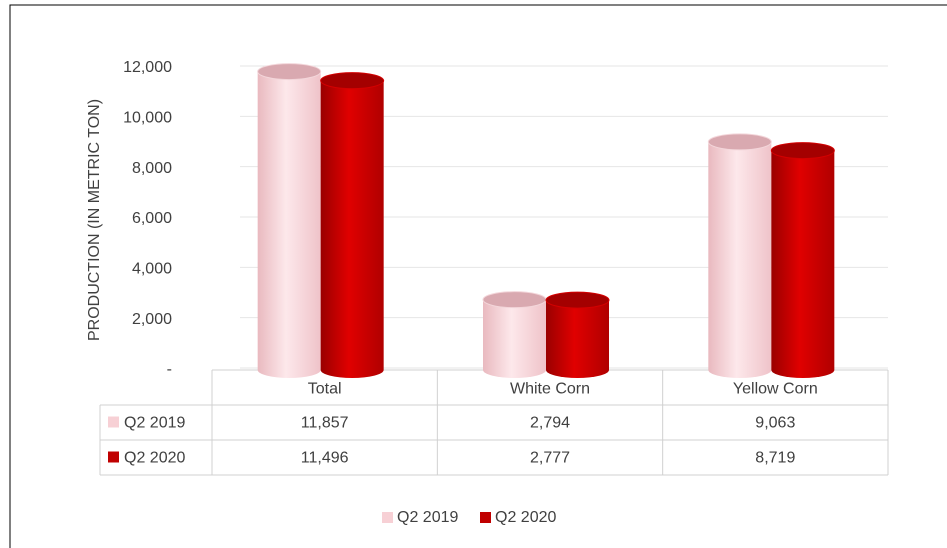 The image size is (947, 548). What do you see at coordinates (152, 168) in the screenshot?
I see `y-tick-label: 8,000` at bounding box center [152, 168].